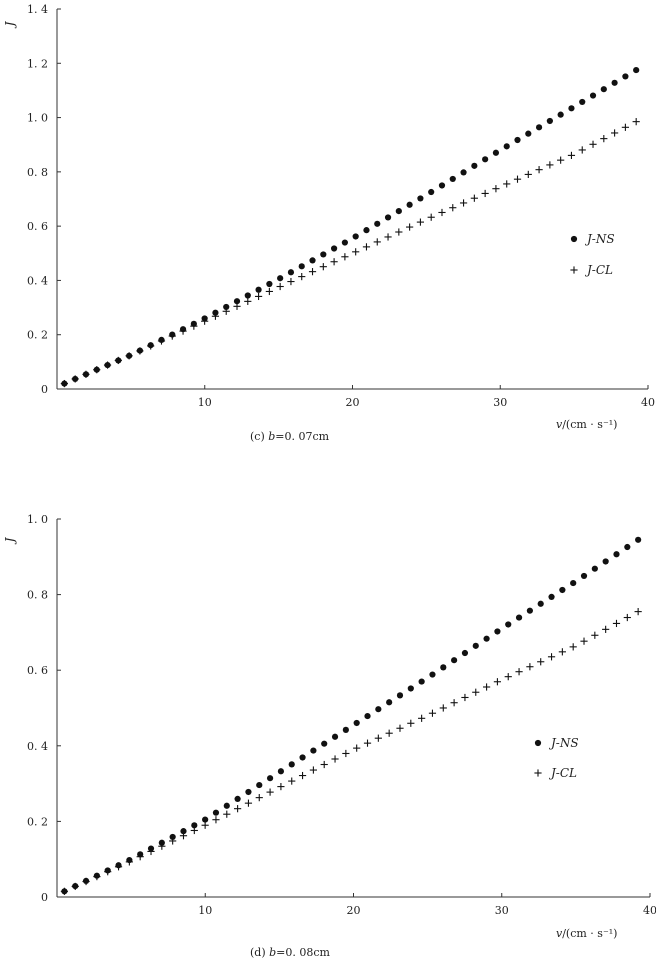  What do you see at coordinates (37, 280) in the screenshot?
I see `y-tick-label: 0. 4` at bounding box center [37, 280].